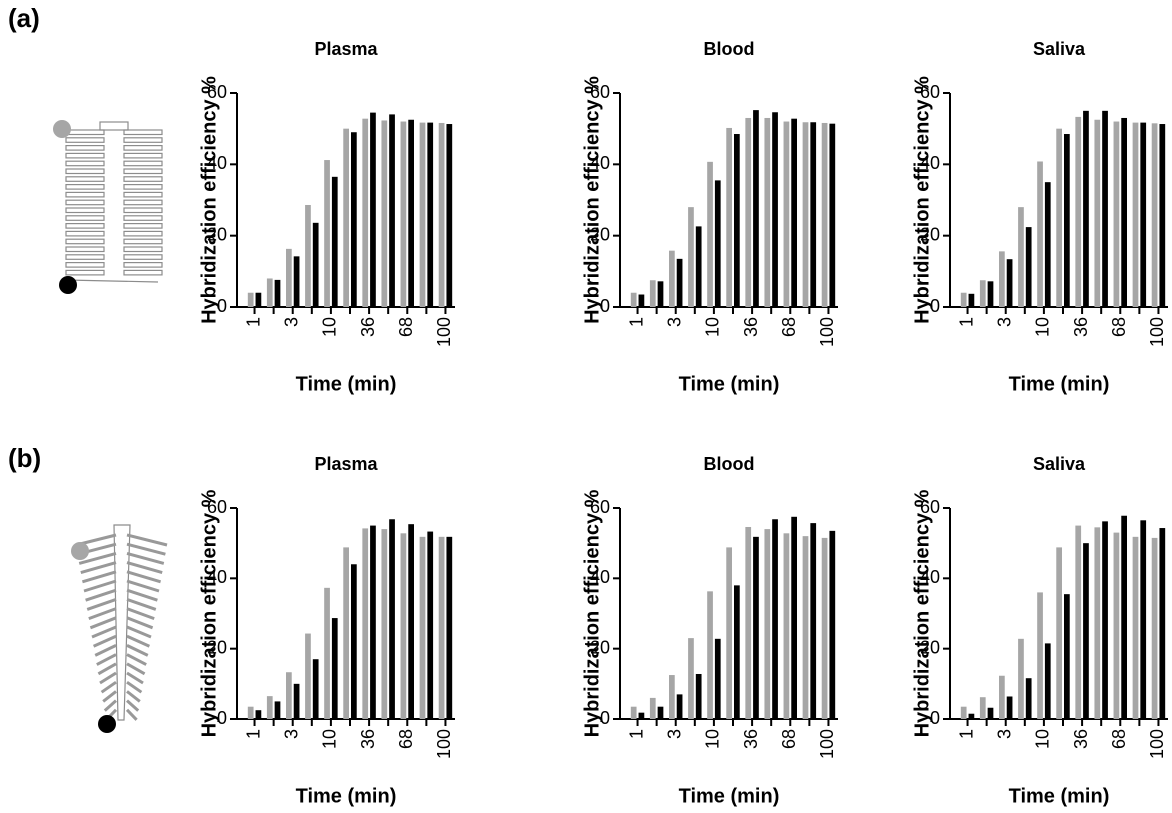 This screenshot has height=813, width=1172. What do you see at coordinates (114, 126) in the screenshot?
I see `icon-stem` at bounding box center [114, 126].